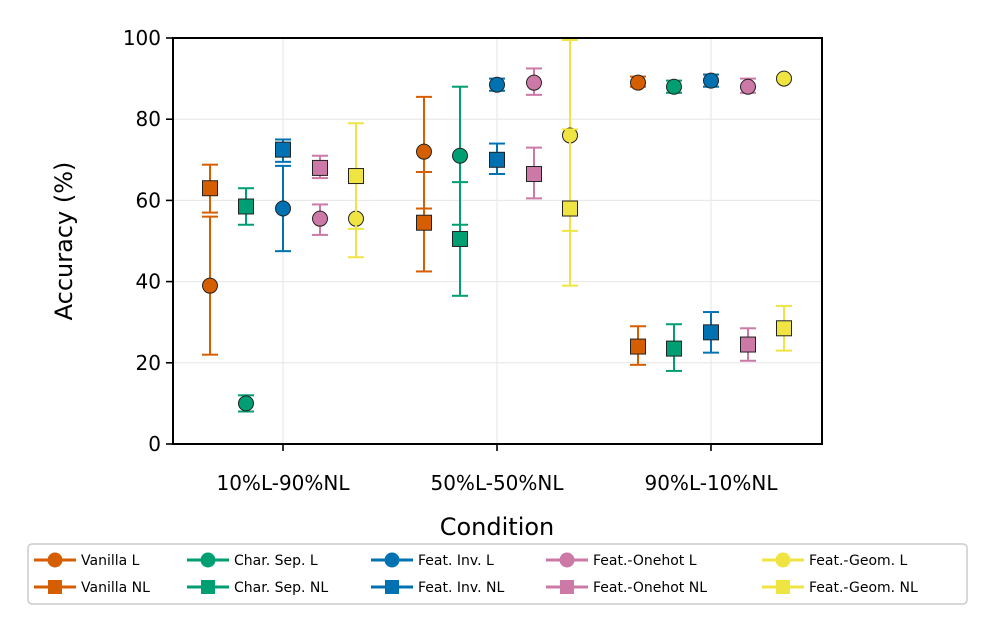  Describe the element at coordinates (456, 561) in the screenshot. I see `legend-label: Feat. Inv. L` at that location.